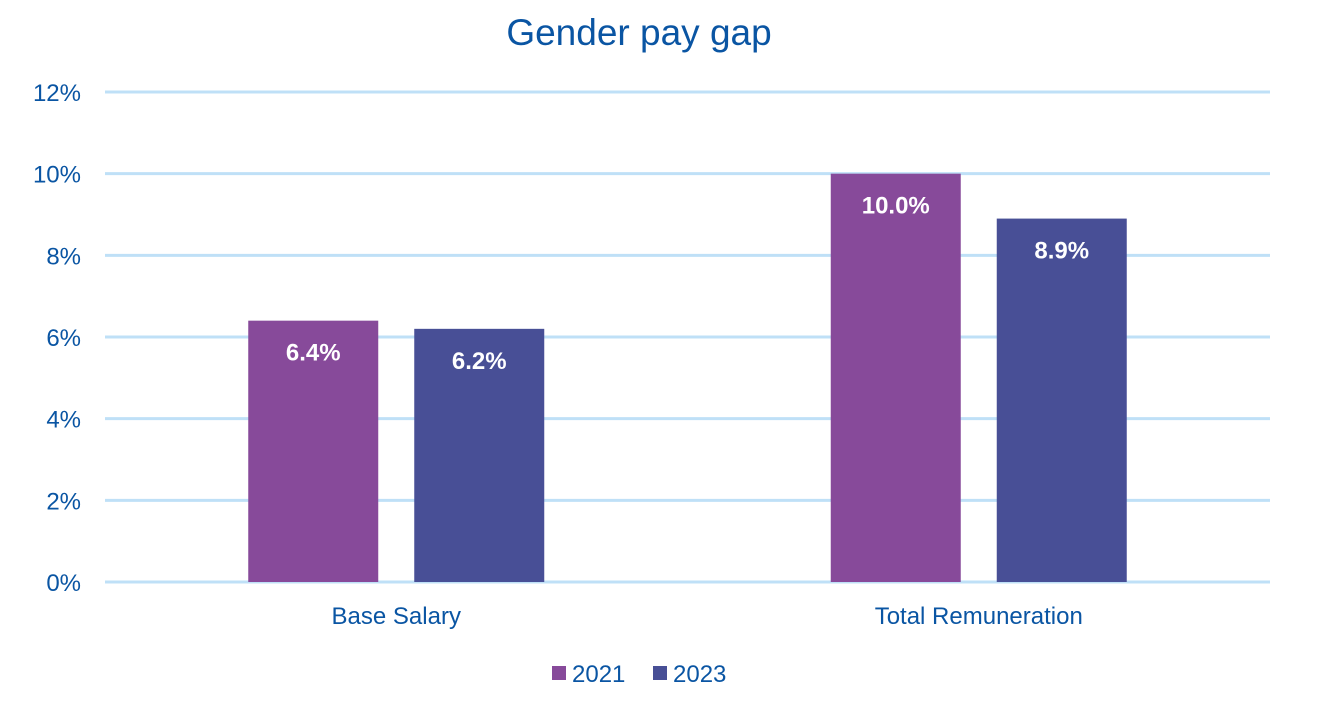 Image resolution: width=1321 pixels, height=708 pixels. What do you see at coordinates (57, 93) in the screenshot?
I see `y-tick-label: 12%` at bounding box center [57, 93].